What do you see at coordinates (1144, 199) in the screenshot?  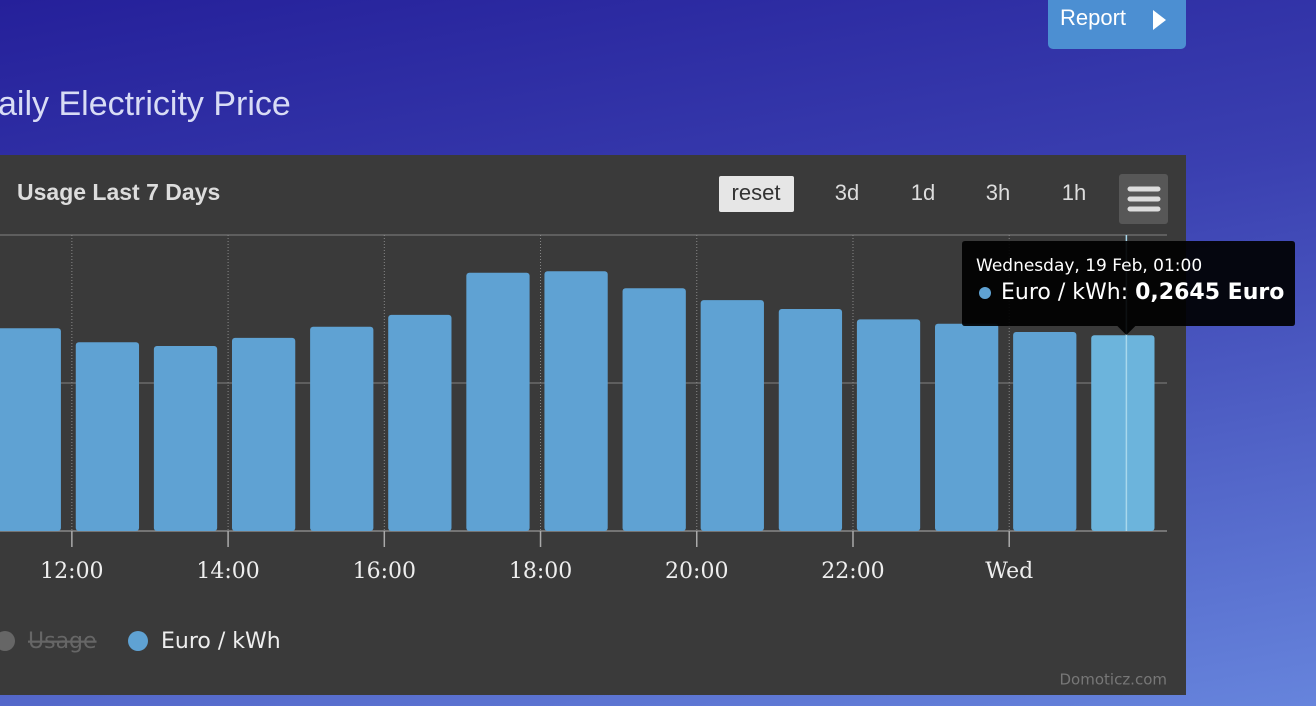 I see `menu-icon` at bounding box center [1144, 199].